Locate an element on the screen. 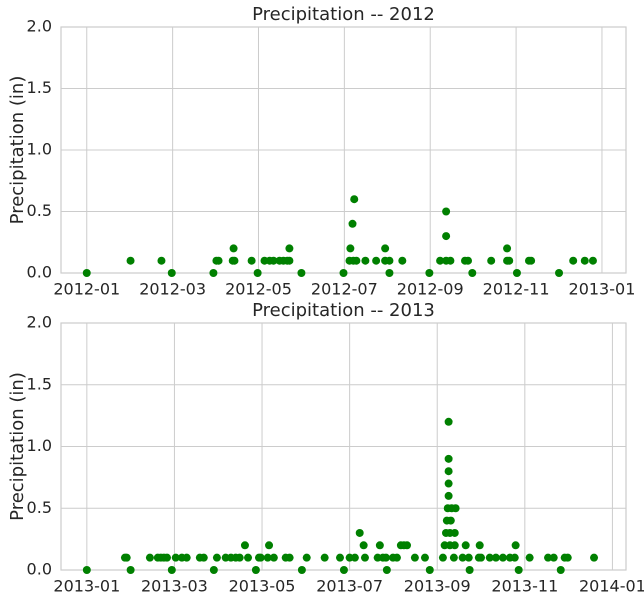  y-tick-label: 1.5 is located at coordinates (39, 383).